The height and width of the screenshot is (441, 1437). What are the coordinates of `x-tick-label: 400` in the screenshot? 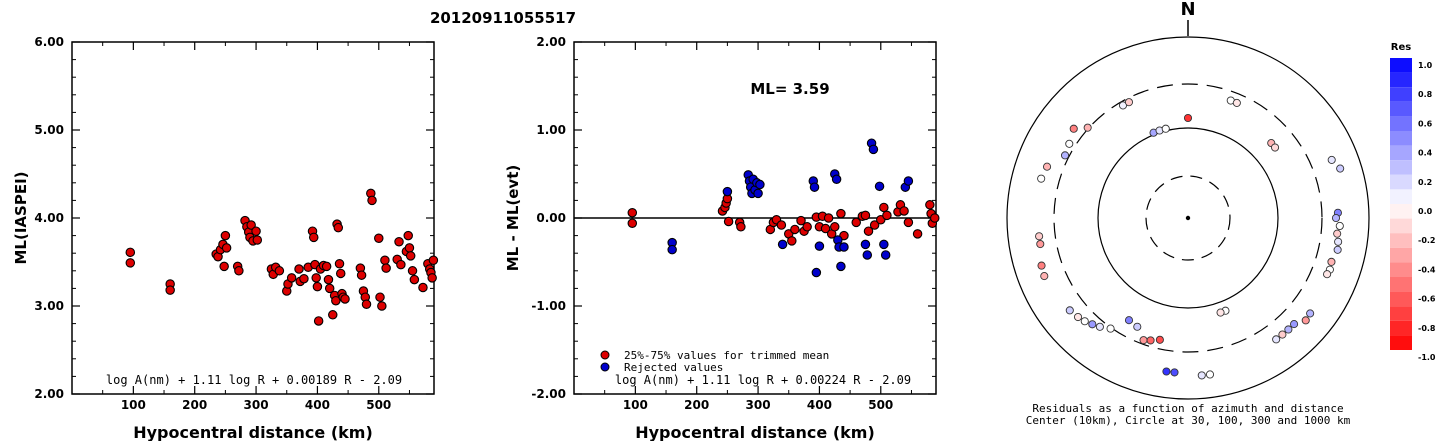 It's located at (317, 405).